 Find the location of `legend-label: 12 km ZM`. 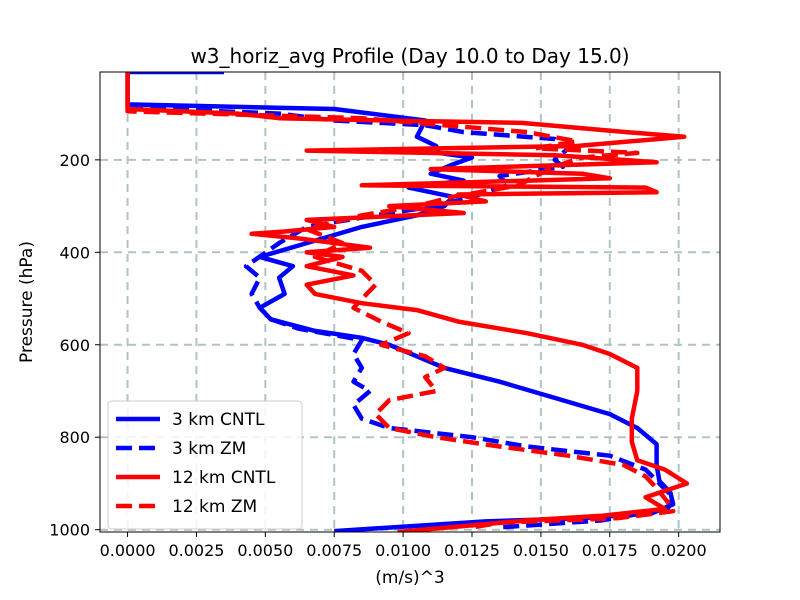

legend-label: 12 km ZM is located at coordinates (214, 507).